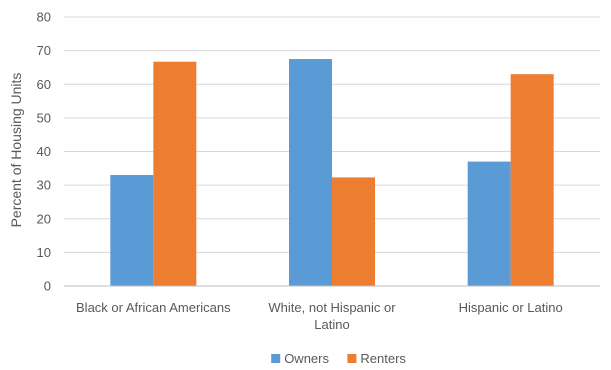  I want to click on y-tick-label: 80, so click(44, 17).